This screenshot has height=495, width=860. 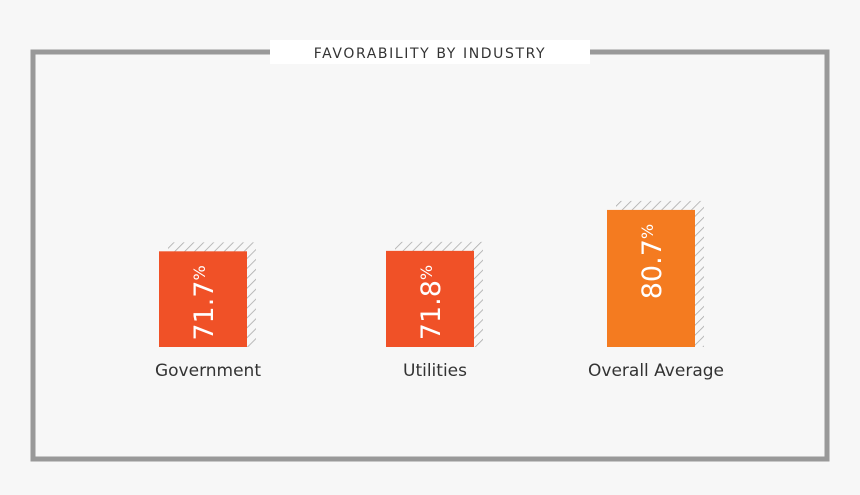 I want to click on chart-title-backdrop, so click(x=430, y=52).